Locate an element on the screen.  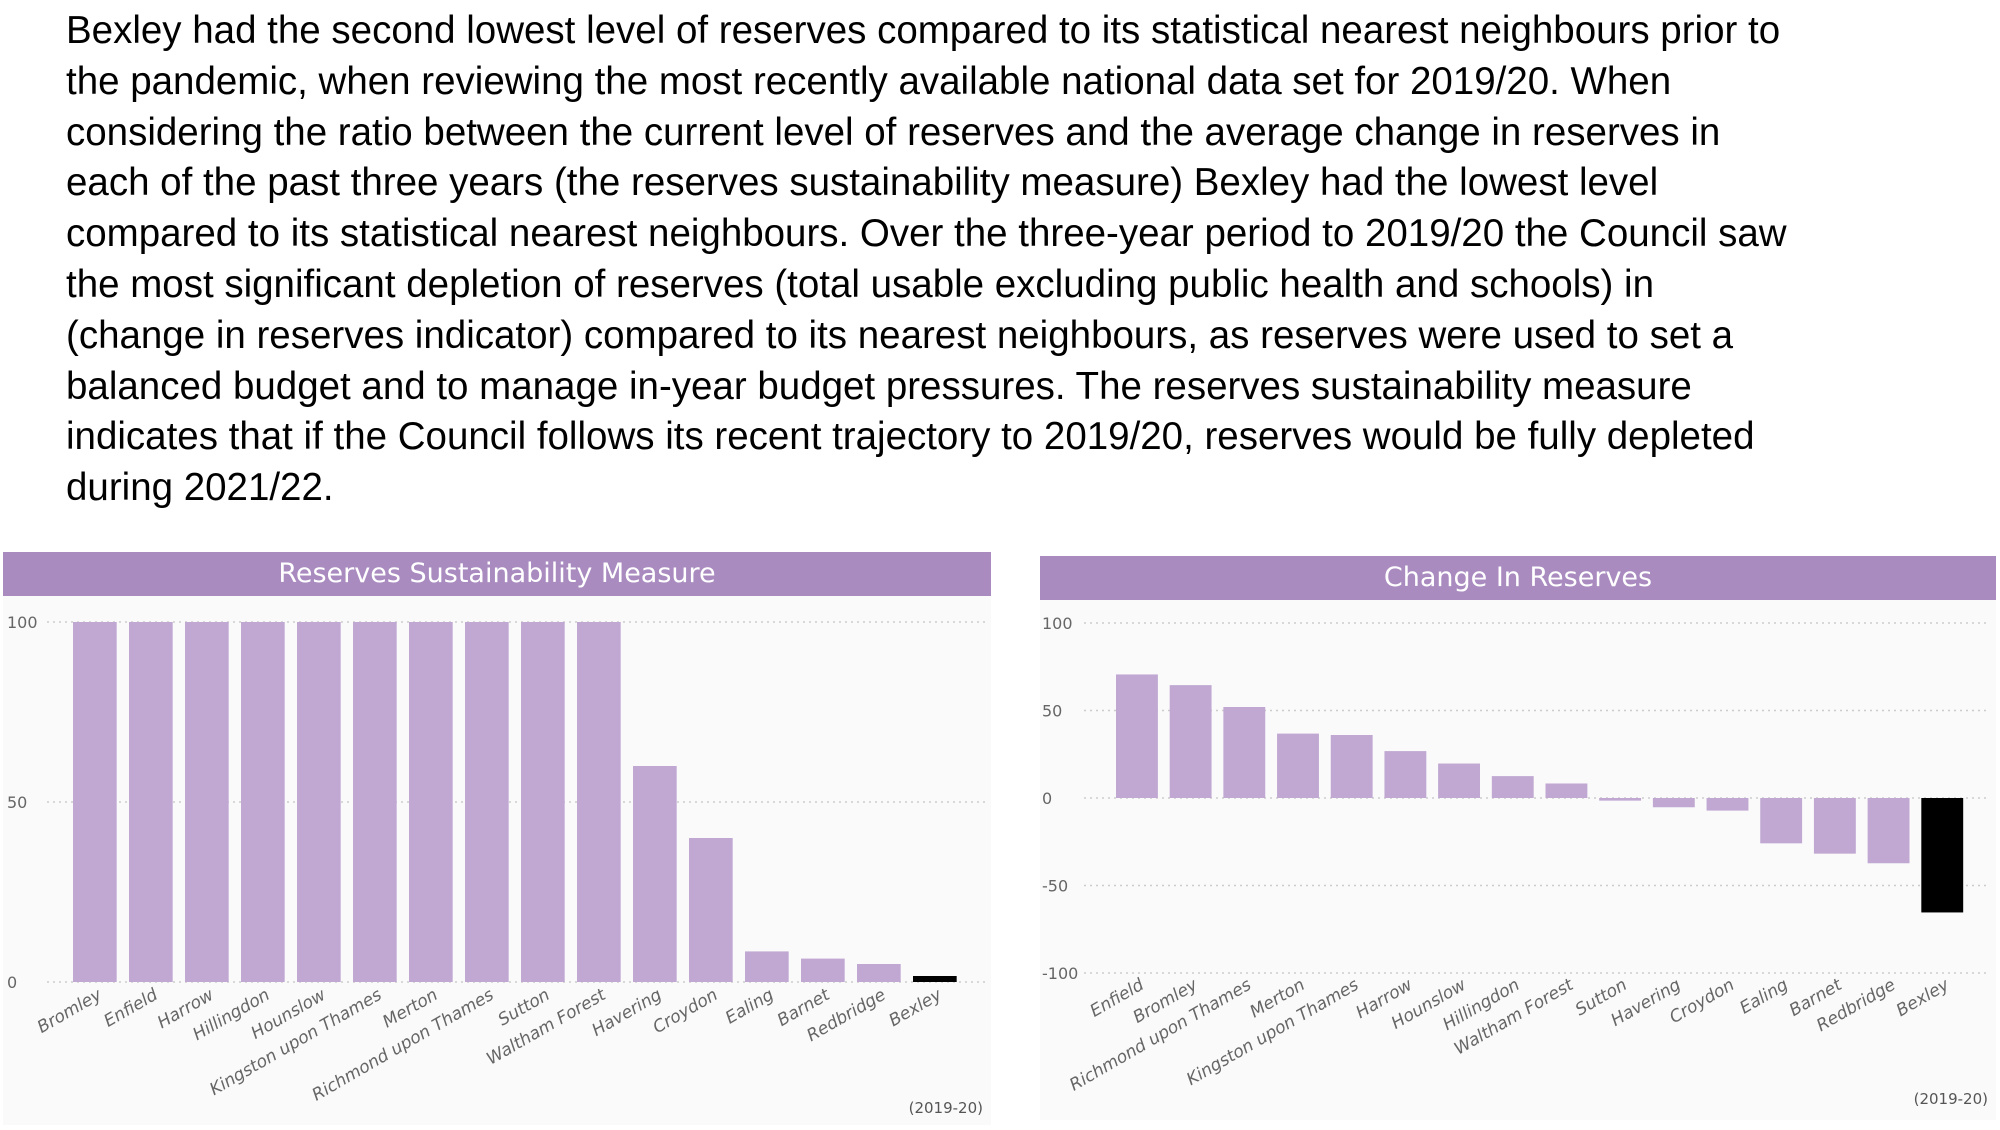
y-tick-label: -50 is located at coordinates (1055, 886).